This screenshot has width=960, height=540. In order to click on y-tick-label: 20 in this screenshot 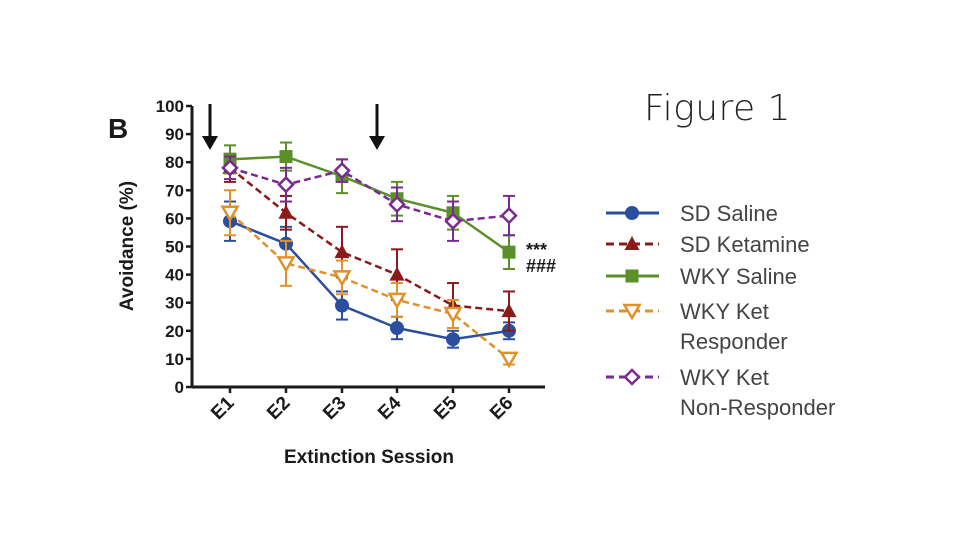, I will do `click(174, 331)`.